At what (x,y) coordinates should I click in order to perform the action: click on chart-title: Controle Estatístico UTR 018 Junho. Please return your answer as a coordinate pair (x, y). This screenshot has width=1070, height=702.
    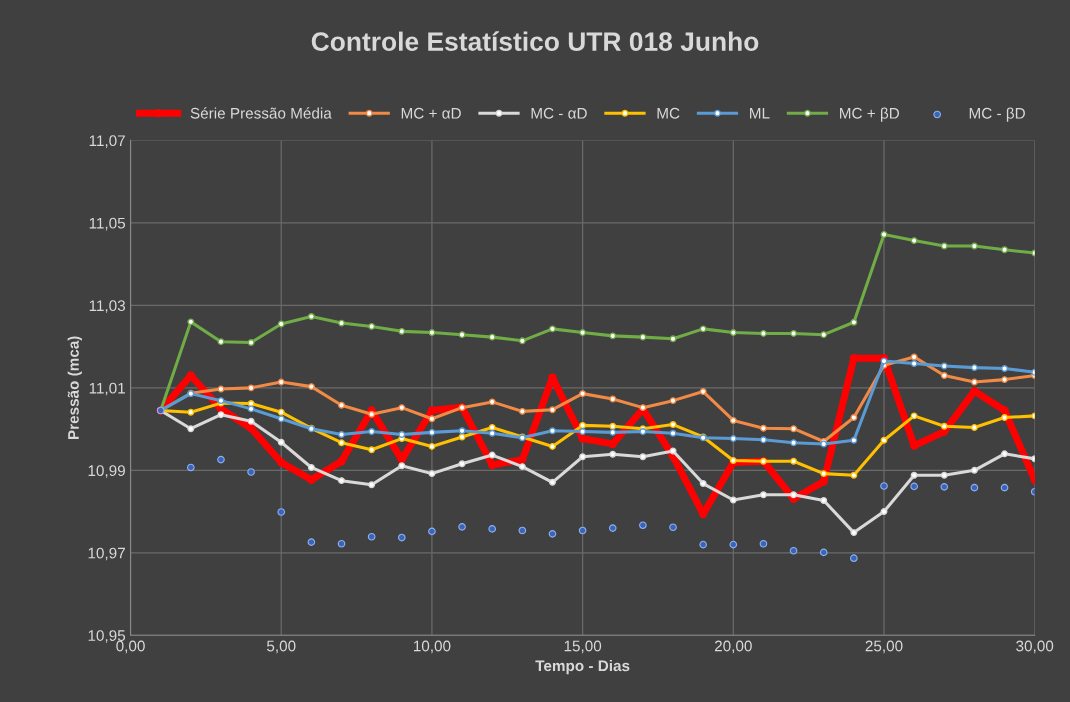
    Looking at the image, I should click on (535, 41).